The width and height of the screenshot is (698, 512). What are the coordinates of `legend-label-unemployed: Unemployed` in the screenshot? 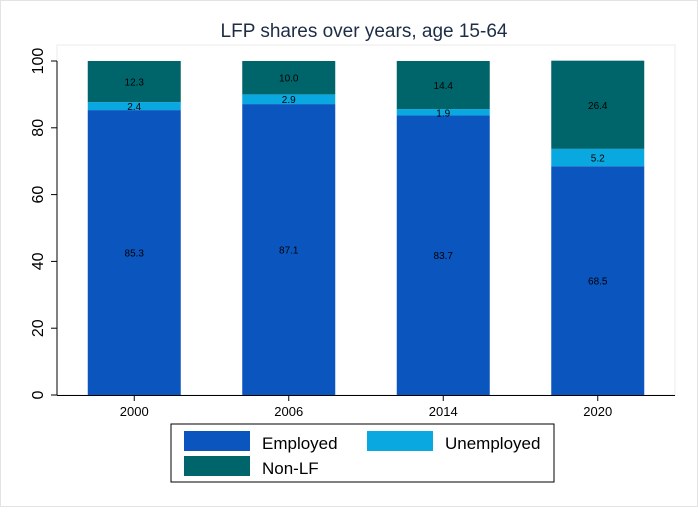 It's located at (492, 443).